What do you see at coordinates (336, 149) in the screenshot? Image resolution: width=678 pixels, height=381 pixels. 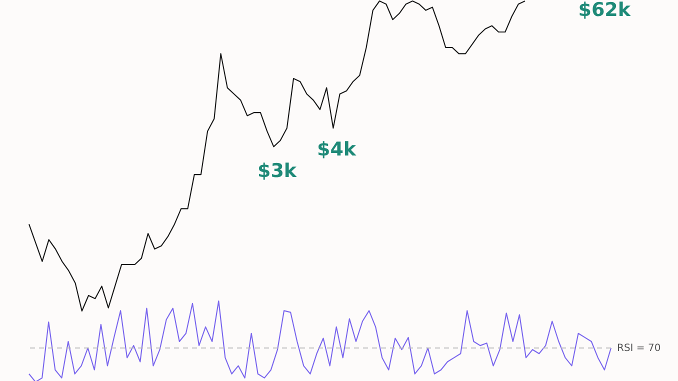 I see `annotation: $4k` at bounding box center [336, 149].